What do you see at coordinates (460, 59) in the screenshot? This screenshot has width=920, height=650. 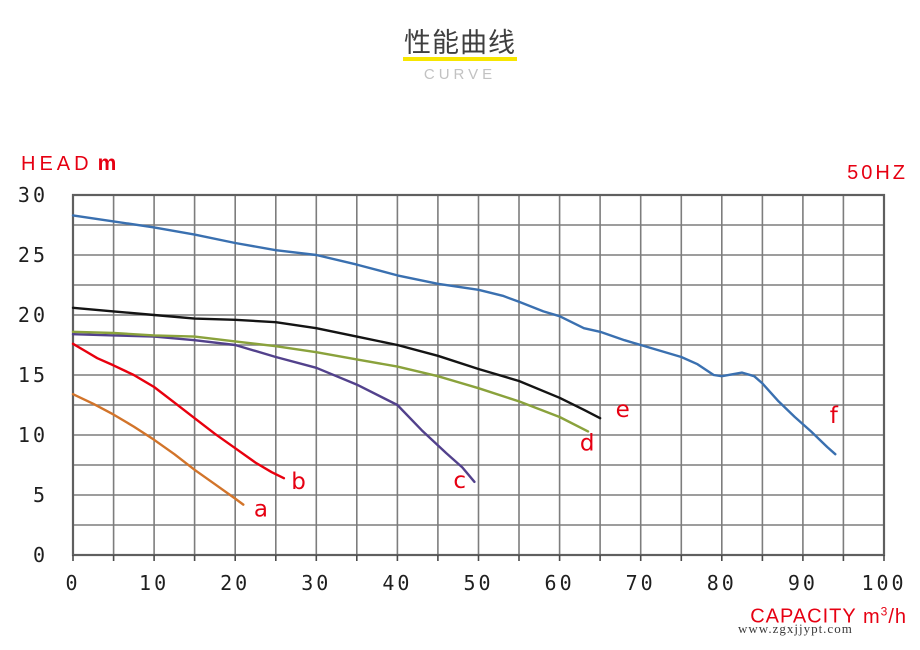 I see `title-underline` at bounding box center [460, 59].